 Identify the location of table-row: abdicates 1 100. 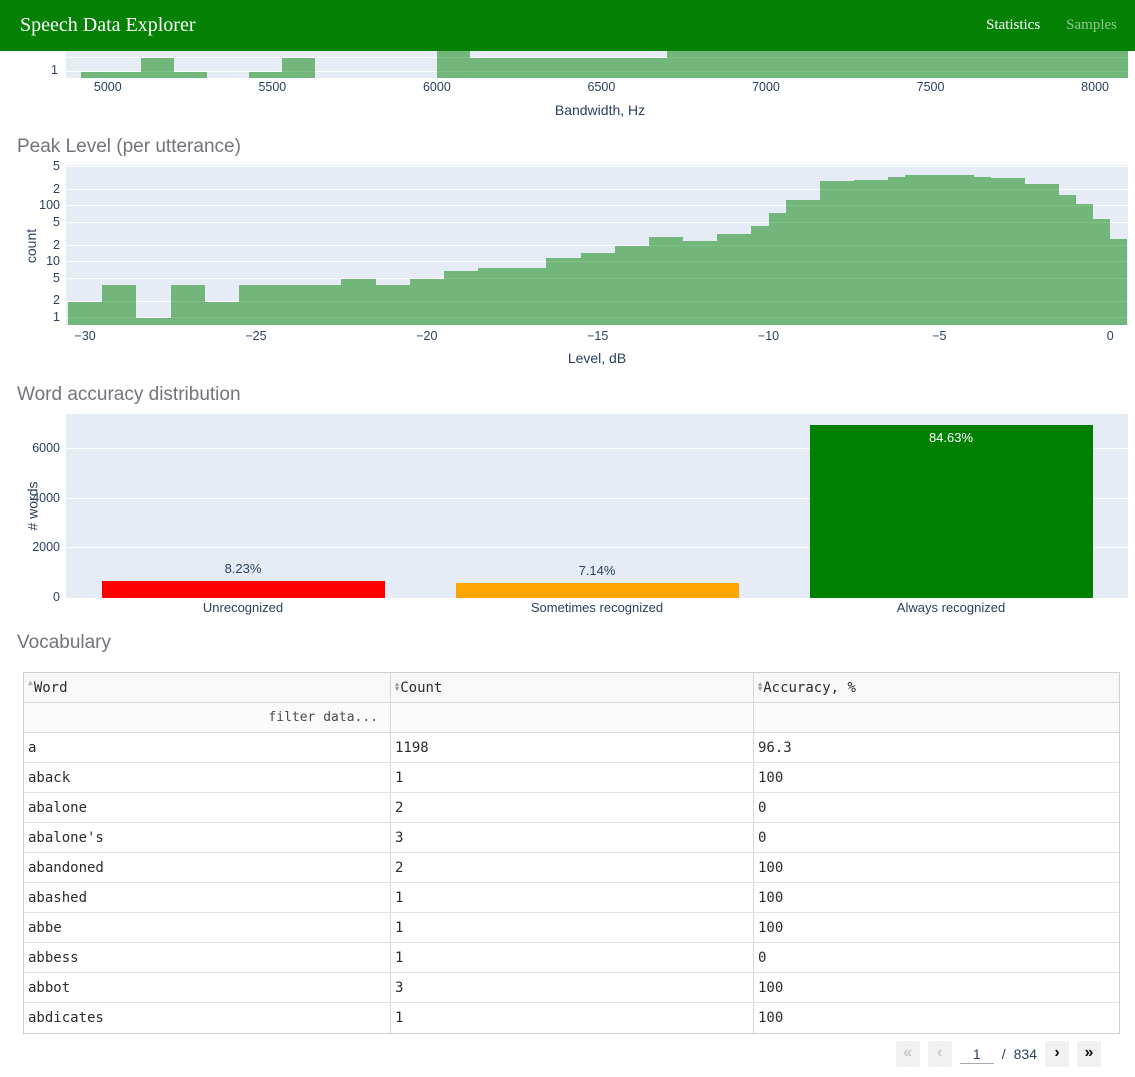
(571, 1018).